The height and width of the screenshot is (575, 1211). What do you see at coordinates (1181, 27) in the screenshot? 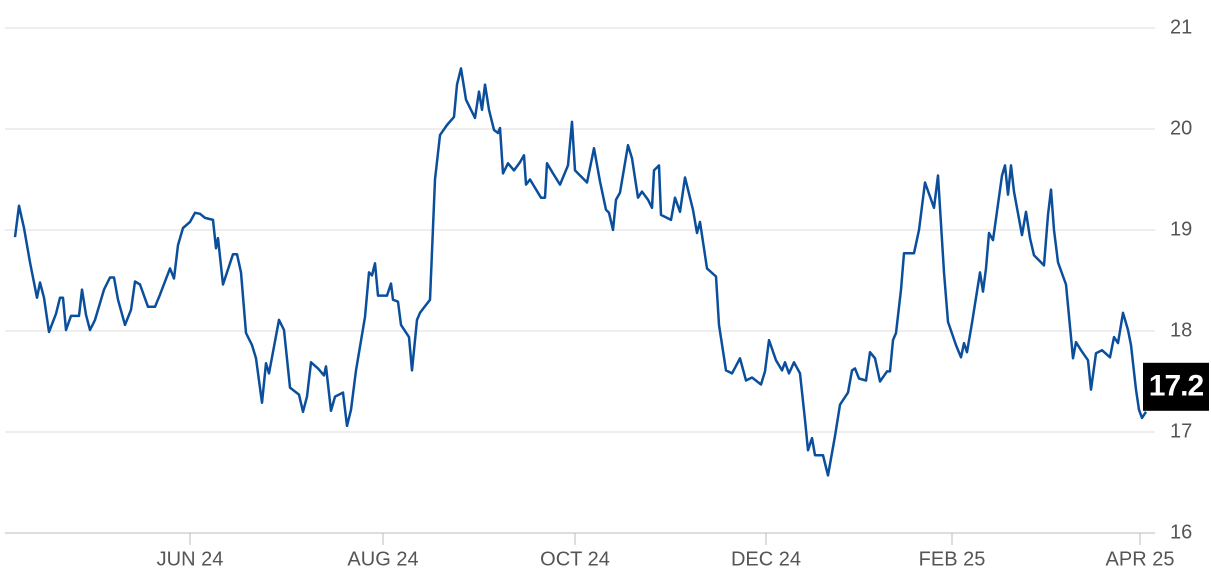
I see `y-tick-label: 21` at bounding box center [1181, 27].